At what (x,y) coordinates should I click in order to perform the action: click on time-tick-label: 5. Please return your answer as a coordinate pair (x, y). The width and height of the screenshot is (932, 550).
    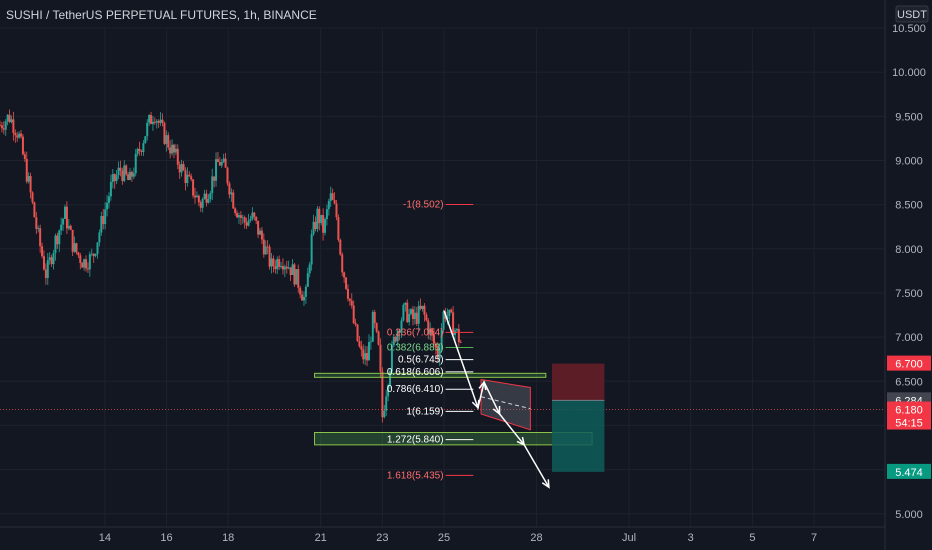
    Looking at the image, I should click on (752, 538).